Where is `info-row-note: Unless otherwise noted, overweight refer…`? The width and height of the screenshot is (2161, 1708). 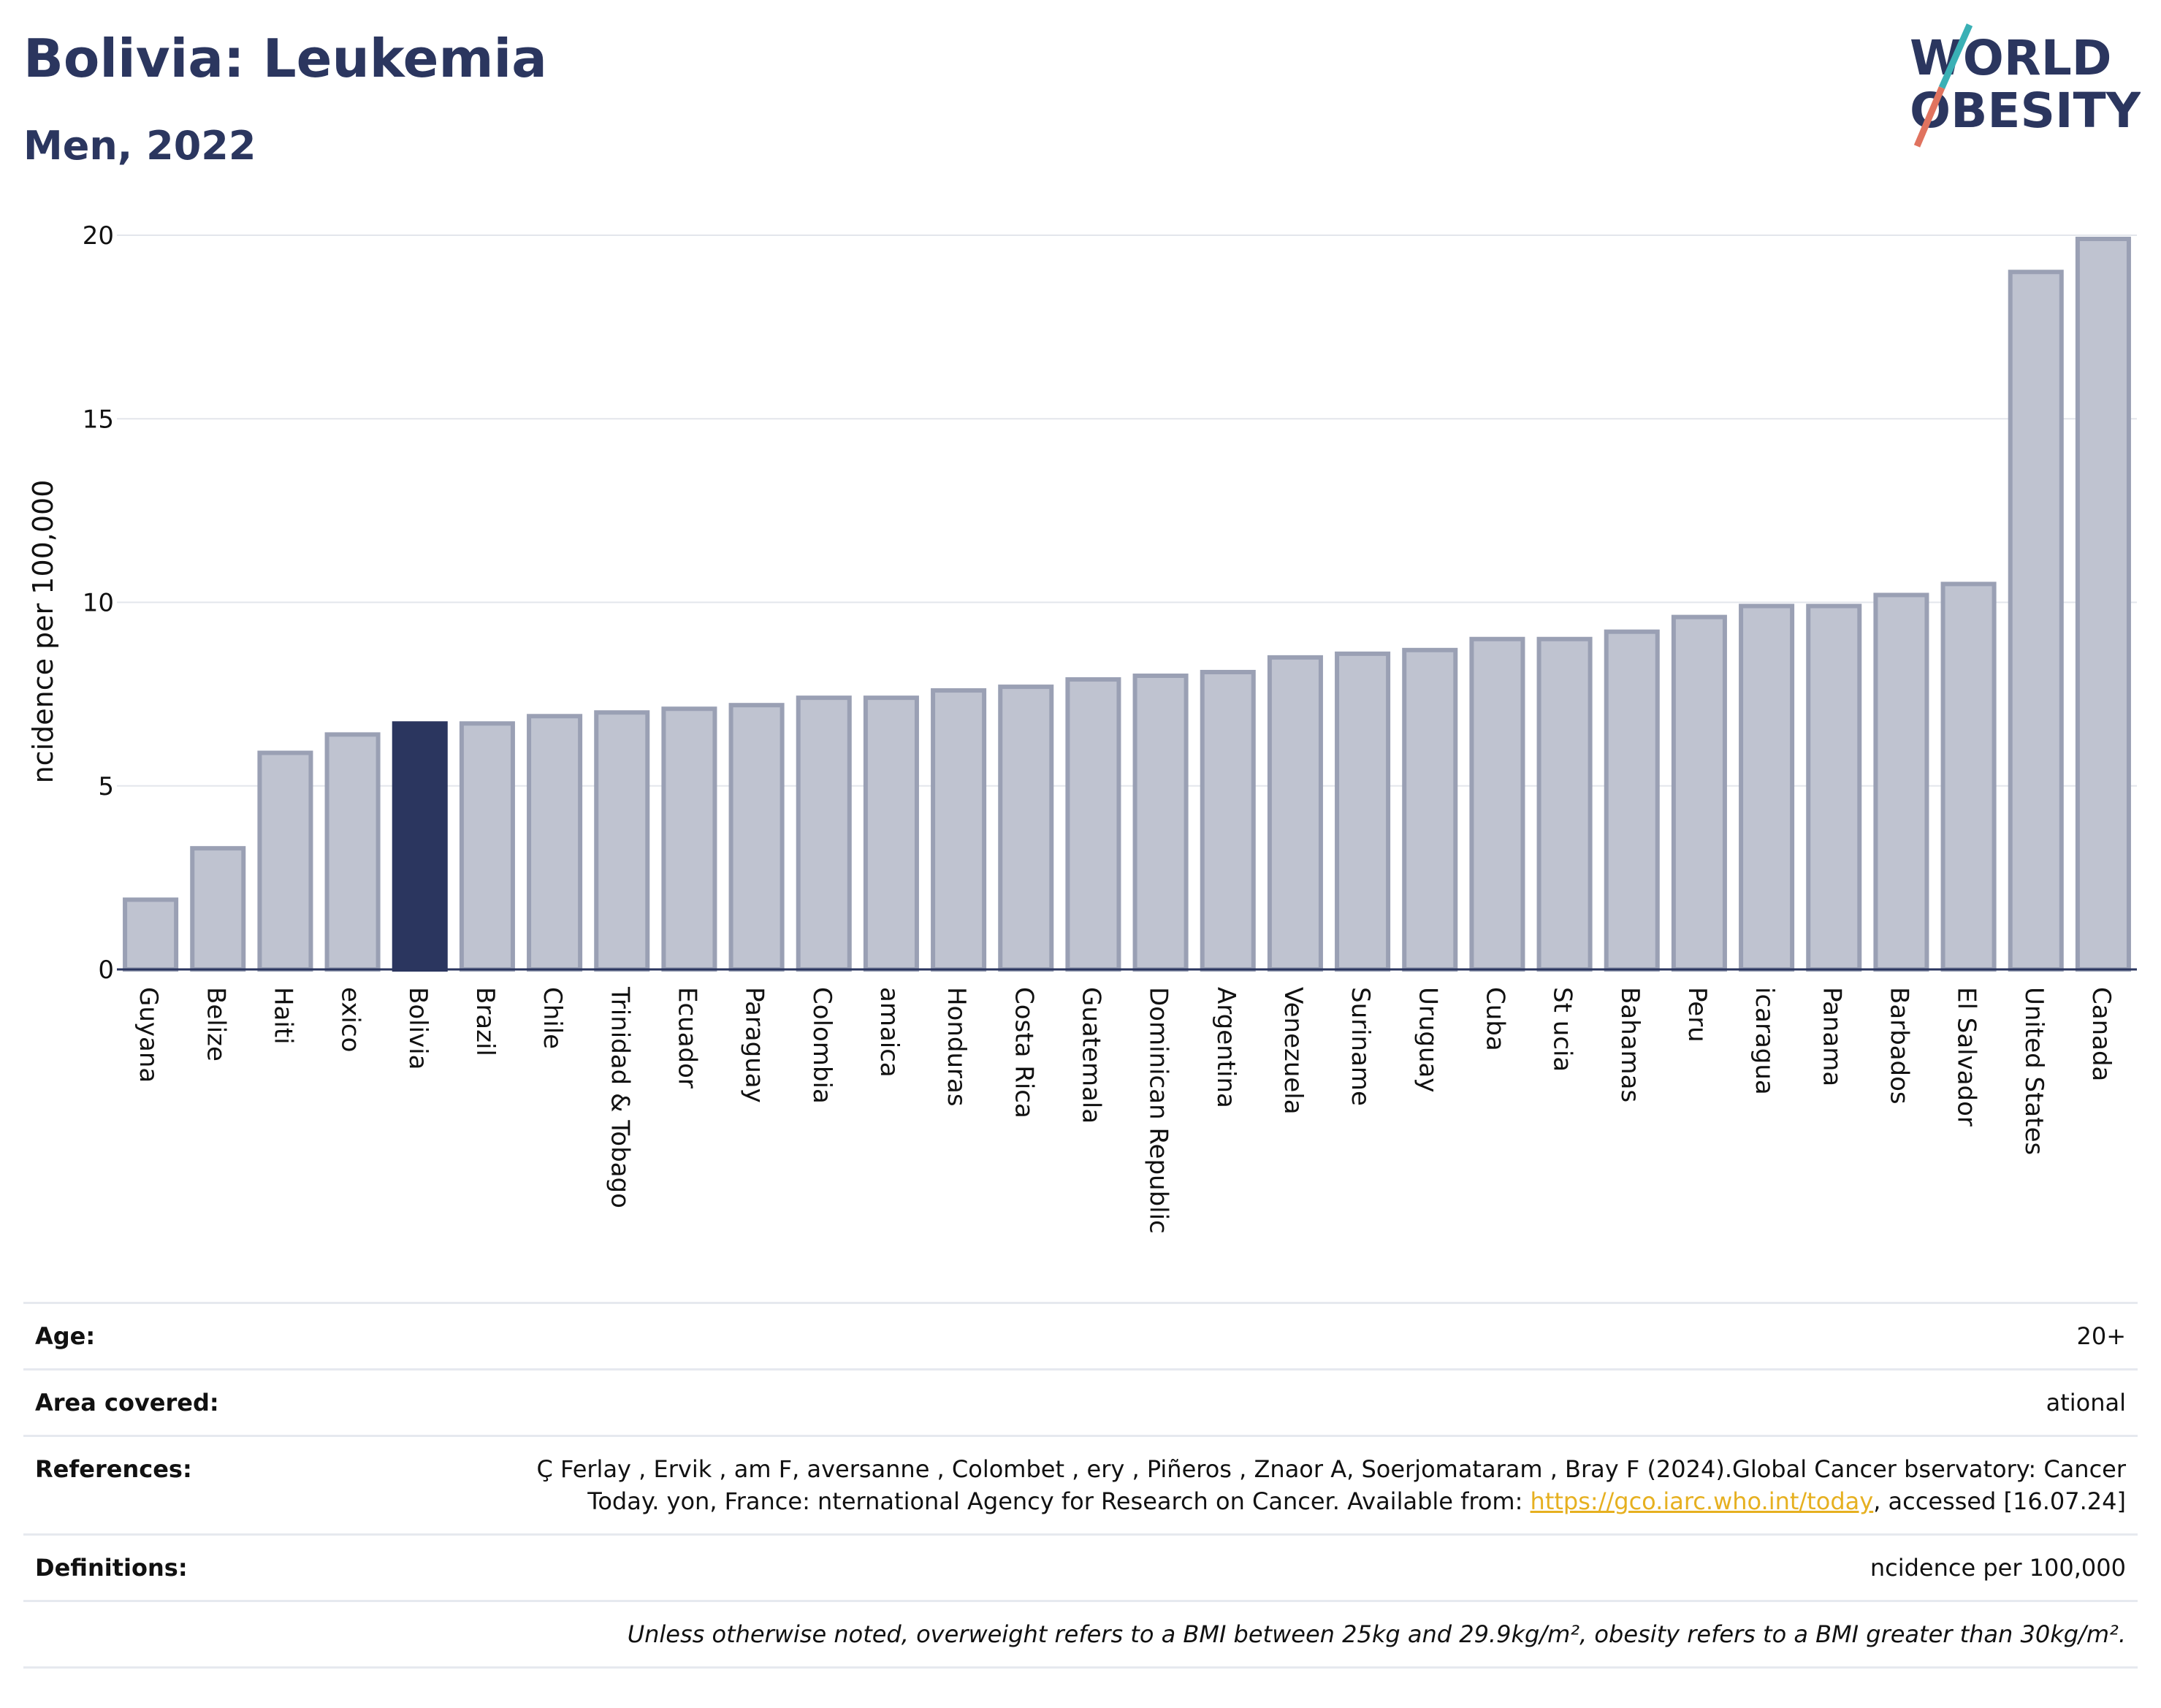
info-row-note: Unless otherwise noted, overweight refer… is located at coordinates (1080, 1634).